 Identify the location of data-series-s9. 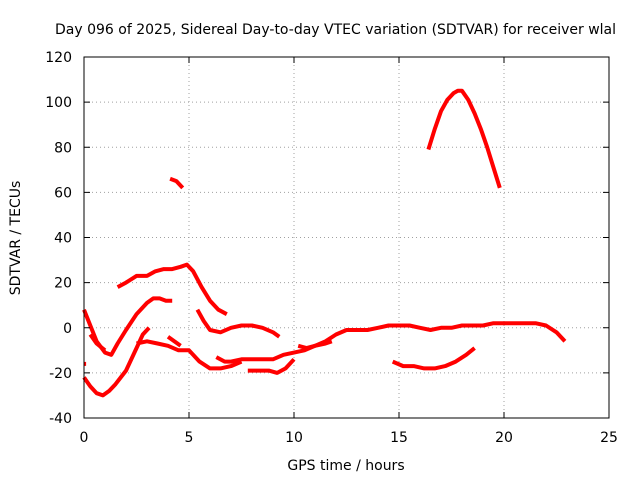
(238, 323).